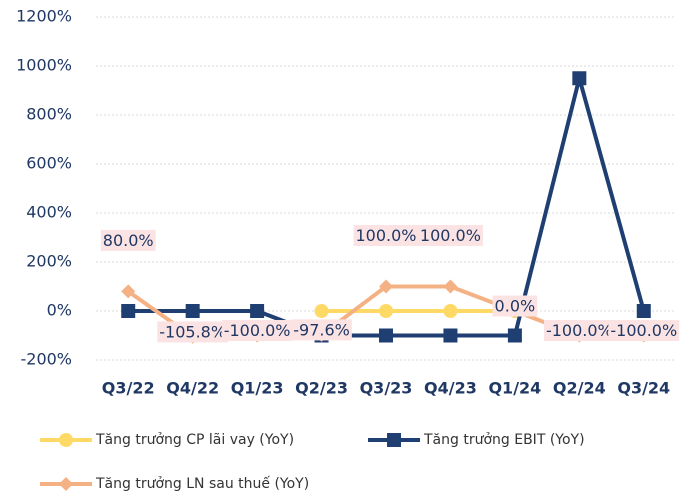 This screenshot has height=497, width=700. What do you see at coordinates (450, 388) in the screenshot?
I see `x-tick-label: Q4/23` at bounding box center [450, 388].